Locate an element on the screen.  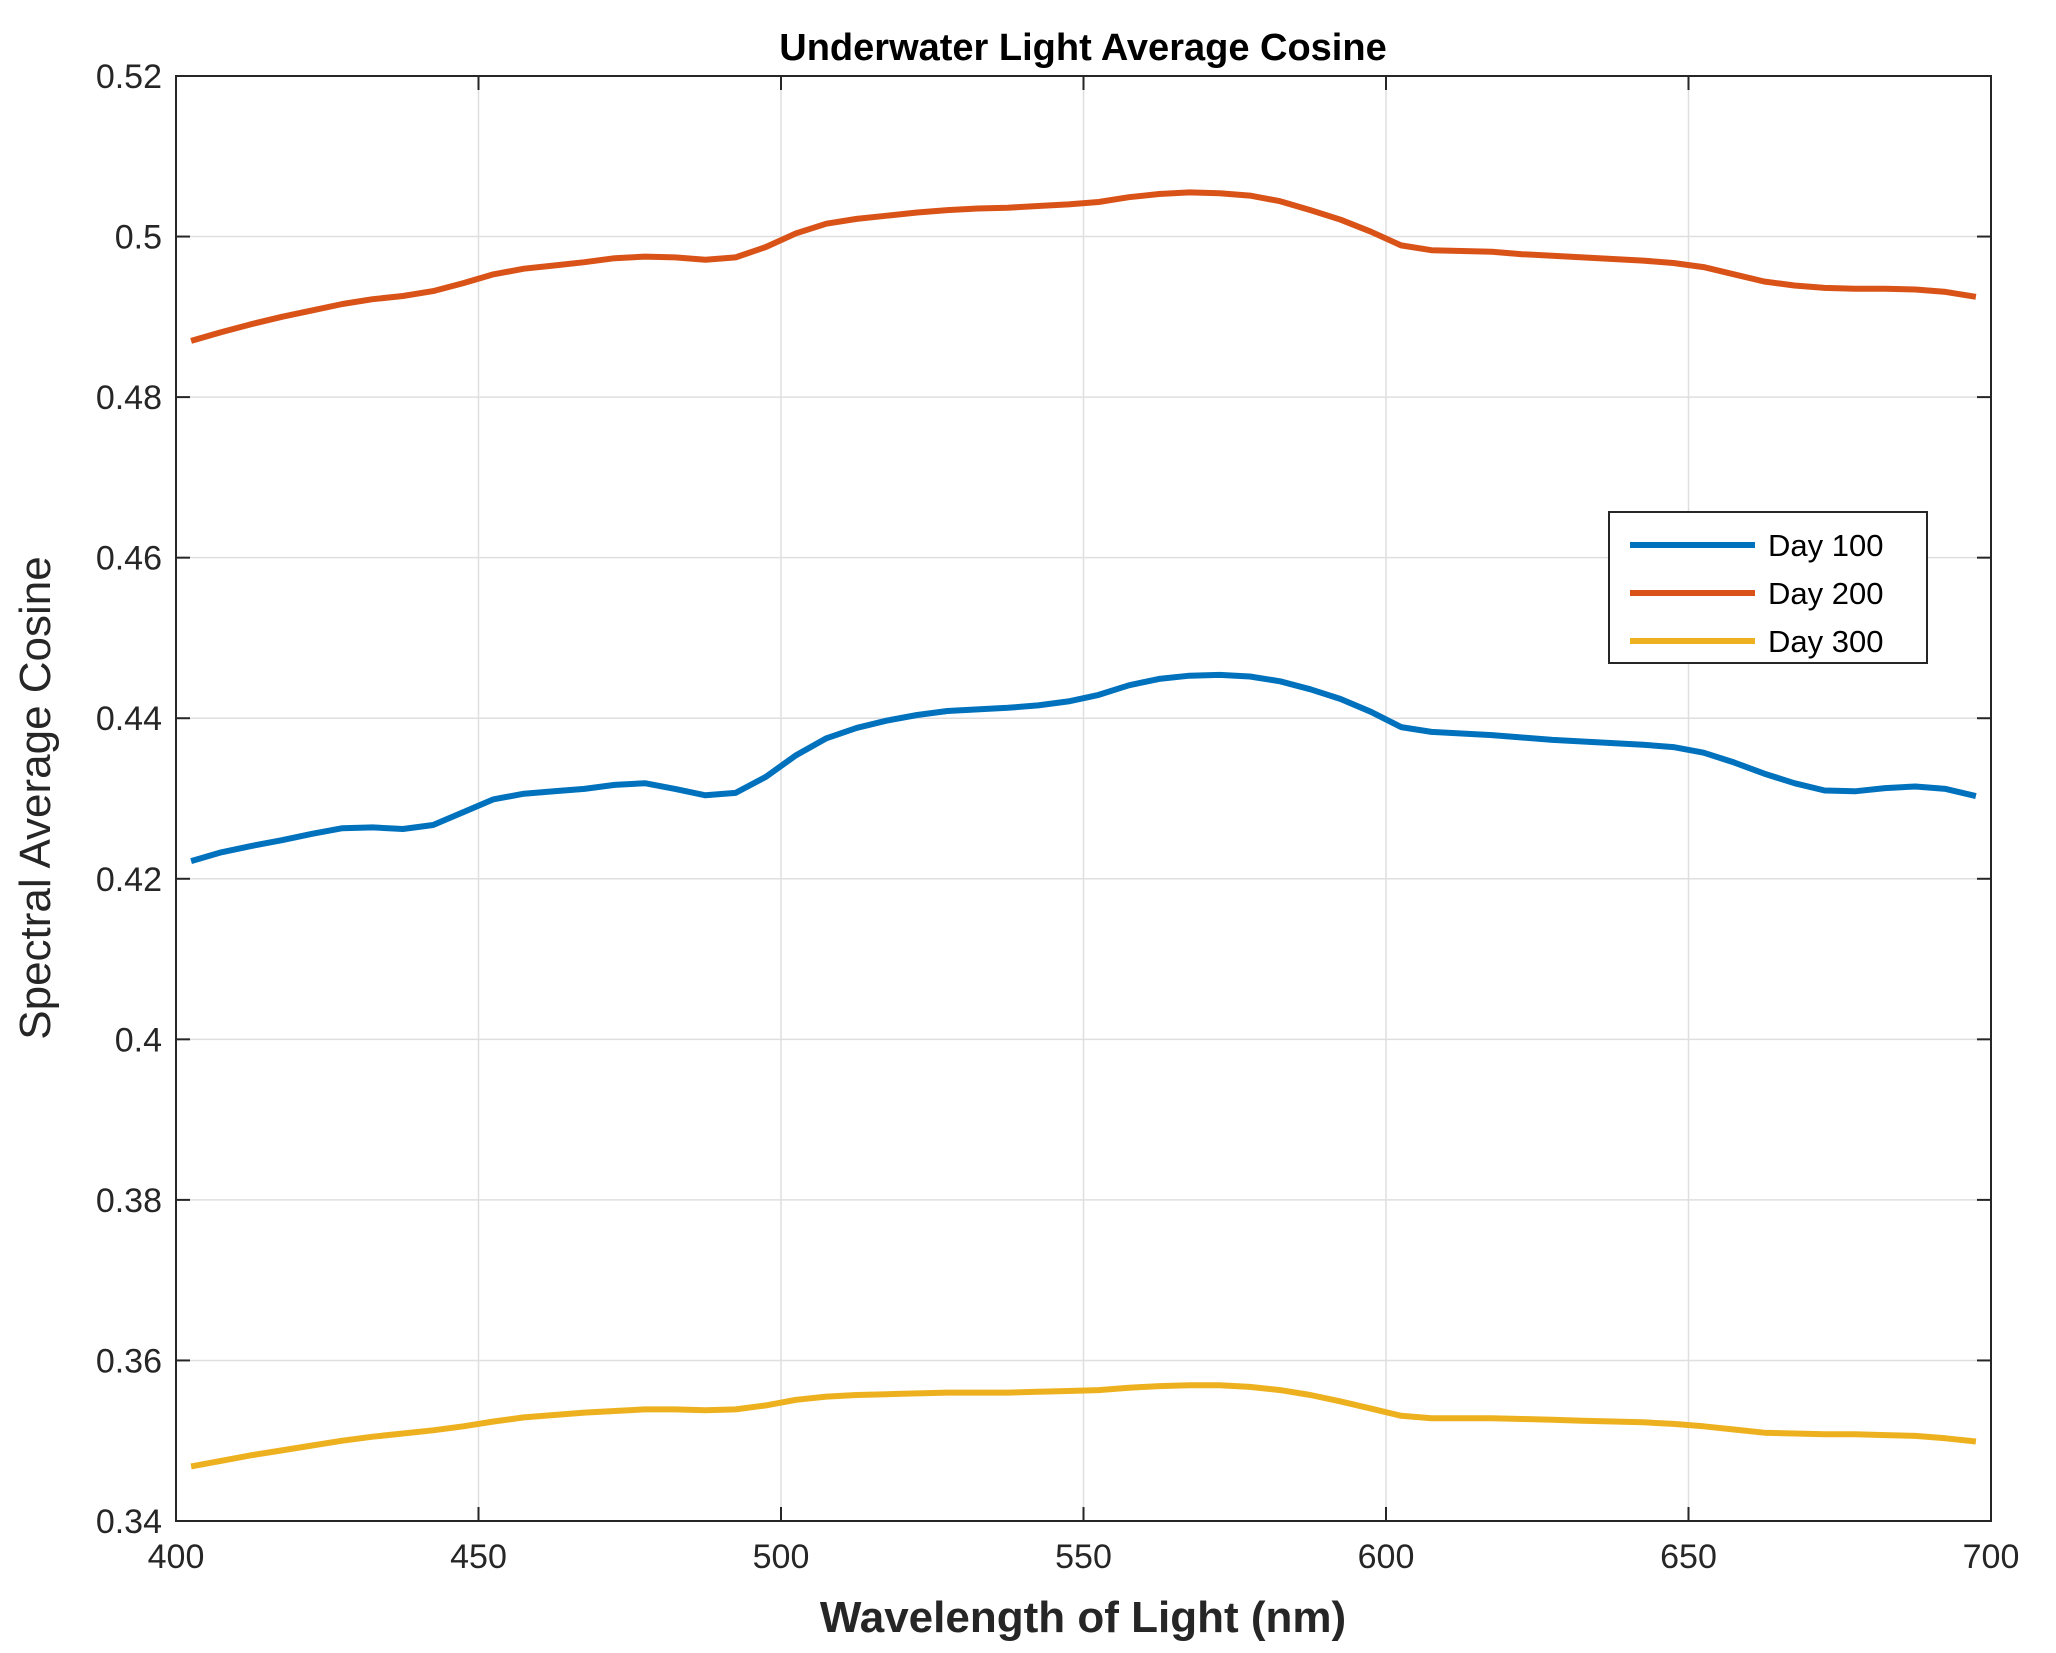
x-tick-label: 650 is located at coordinates (1688, 1557).